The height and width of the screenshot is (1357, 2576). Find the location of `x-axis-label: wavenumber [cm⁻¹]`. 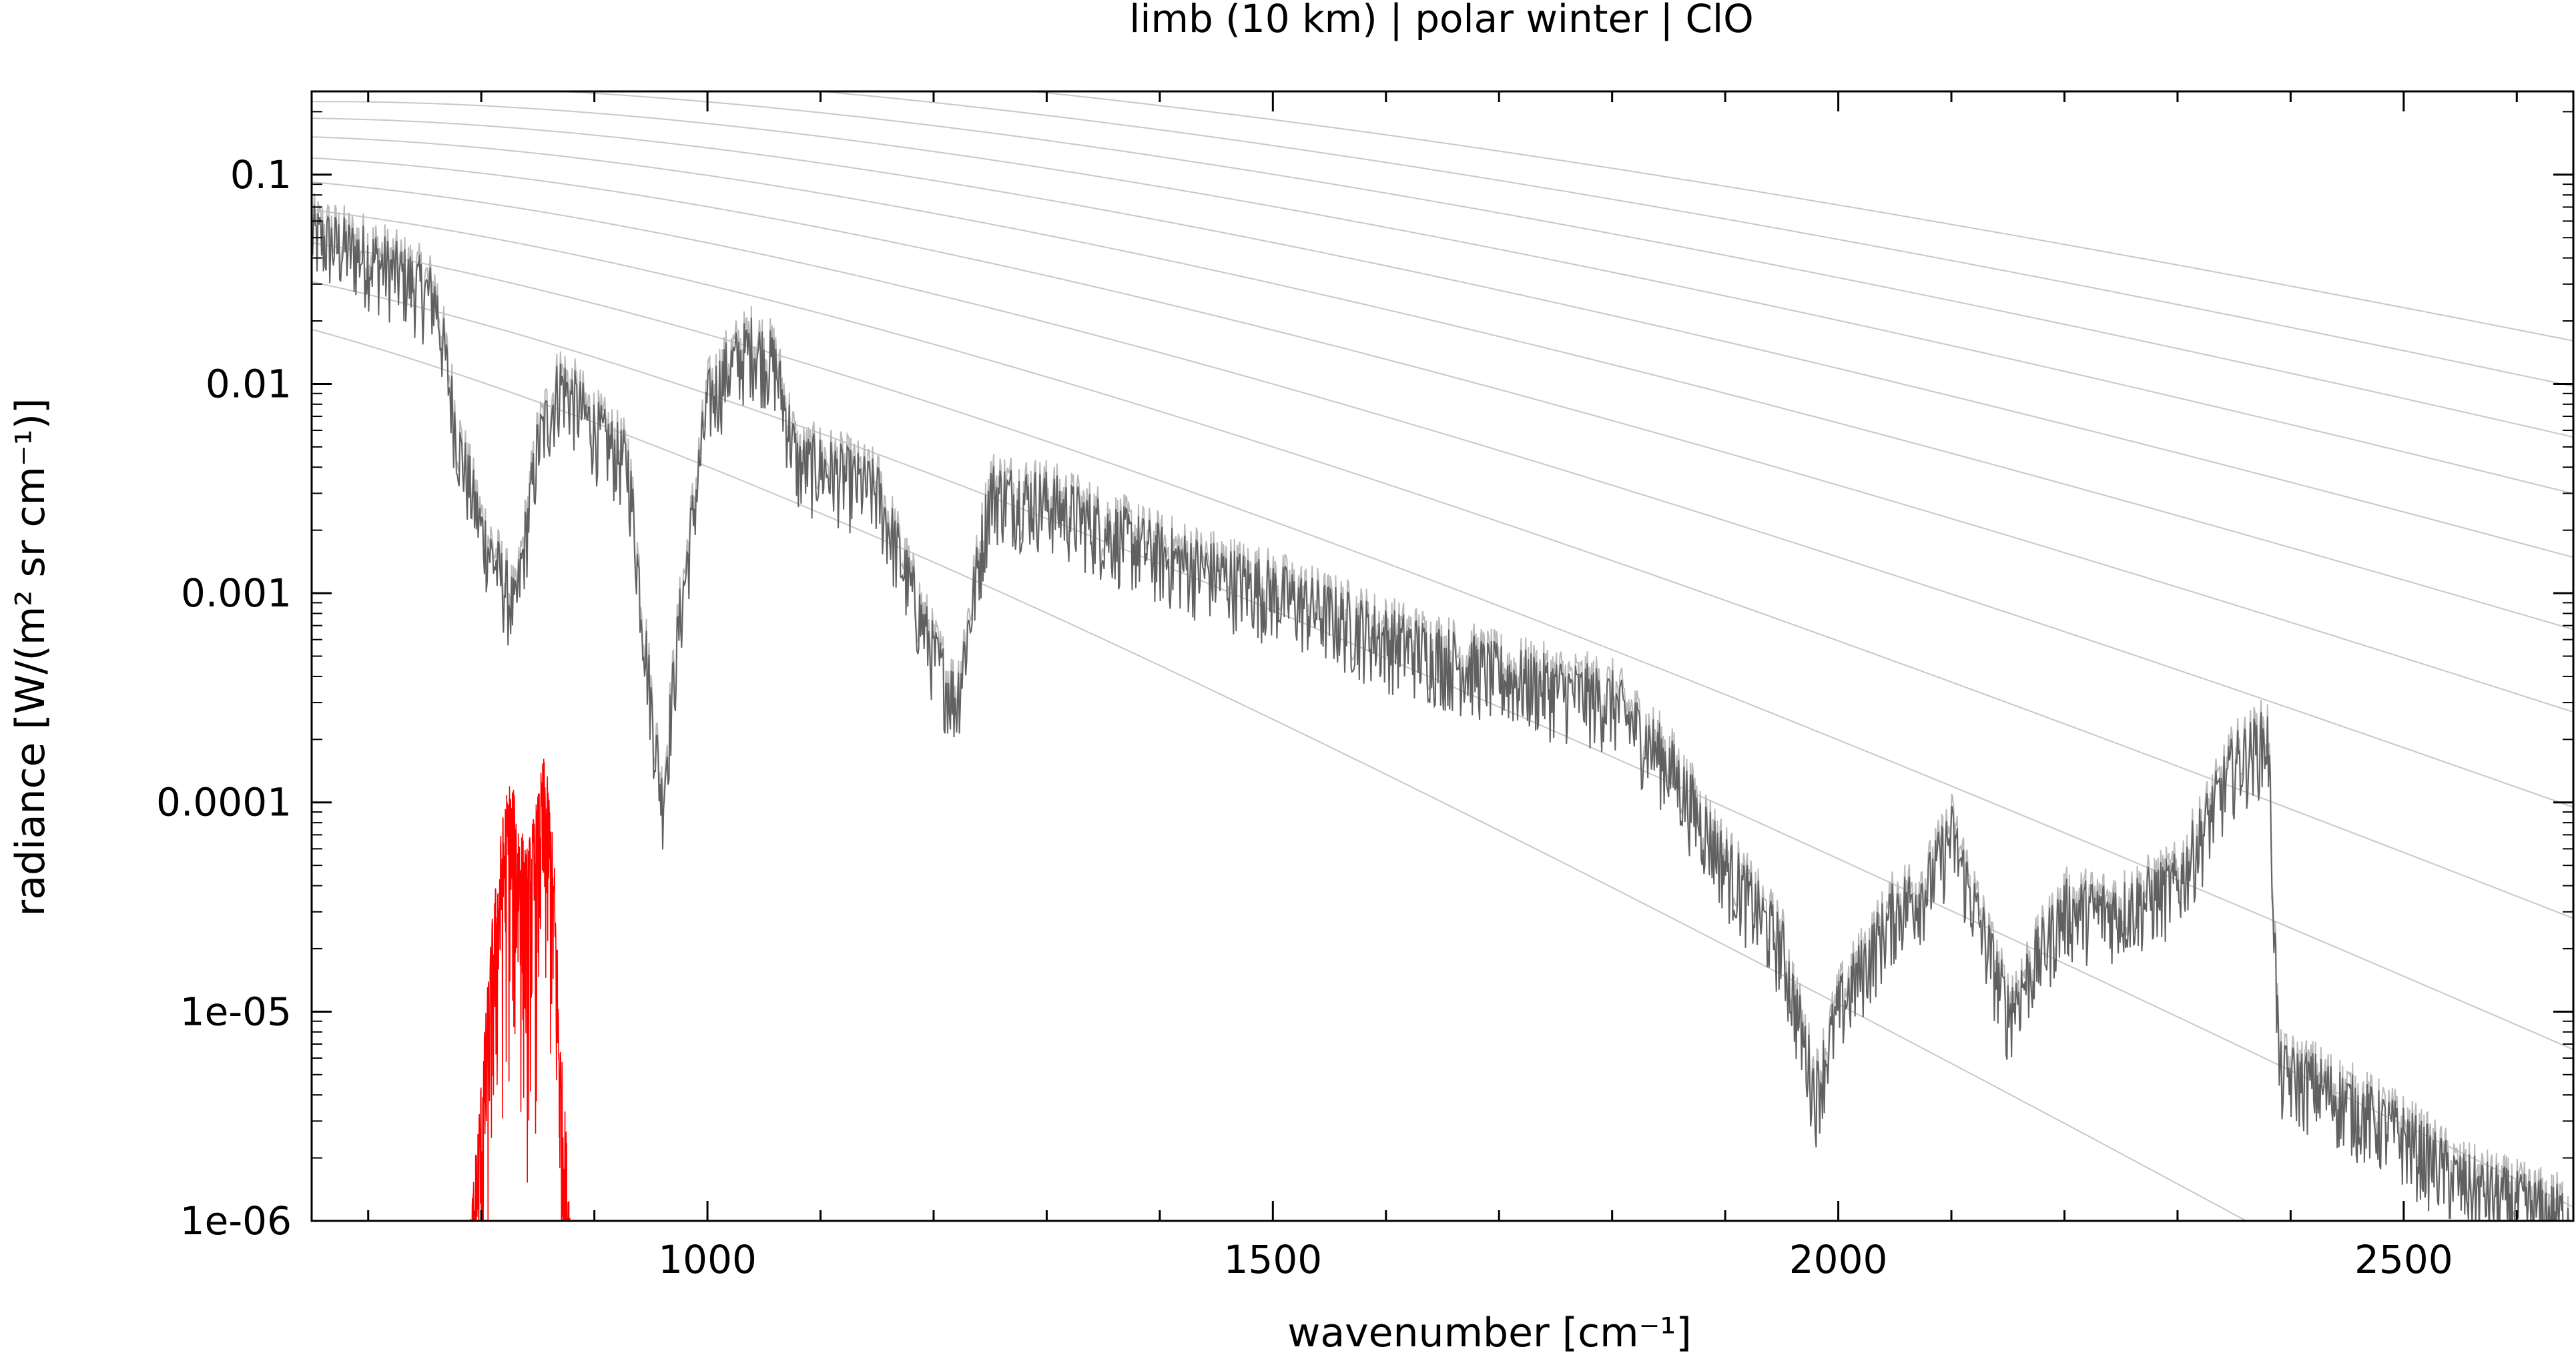

x-axis-label: wavenumber [cm⁻¹] is located at coordinates (1489, 1333).